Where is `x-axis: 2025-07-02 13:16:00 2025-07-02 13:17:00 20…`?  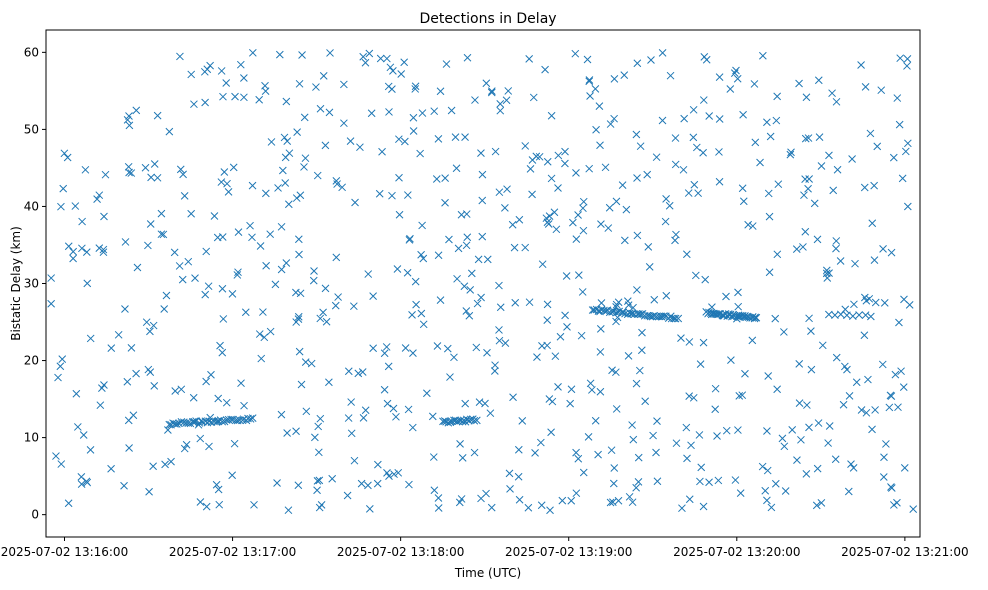
x-axis: 2025-07-02 13:16:00 2025-07-02 13:17:00 20… is located at coordinates (485, 548).